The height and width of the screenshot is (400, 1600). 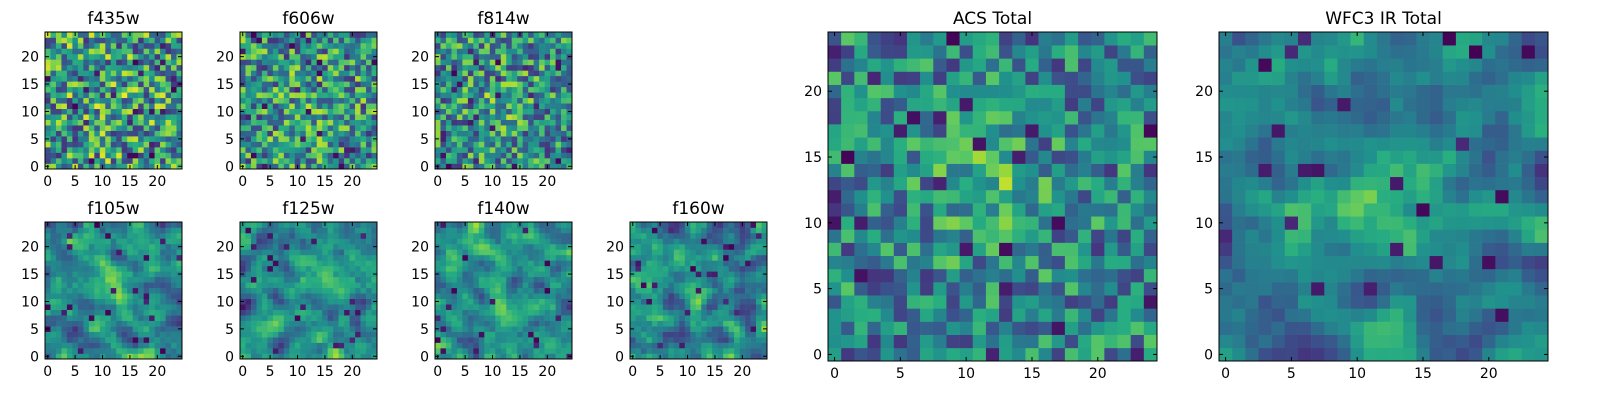 I want to click on y-tick-label: 0, so click(x=229, y=357).